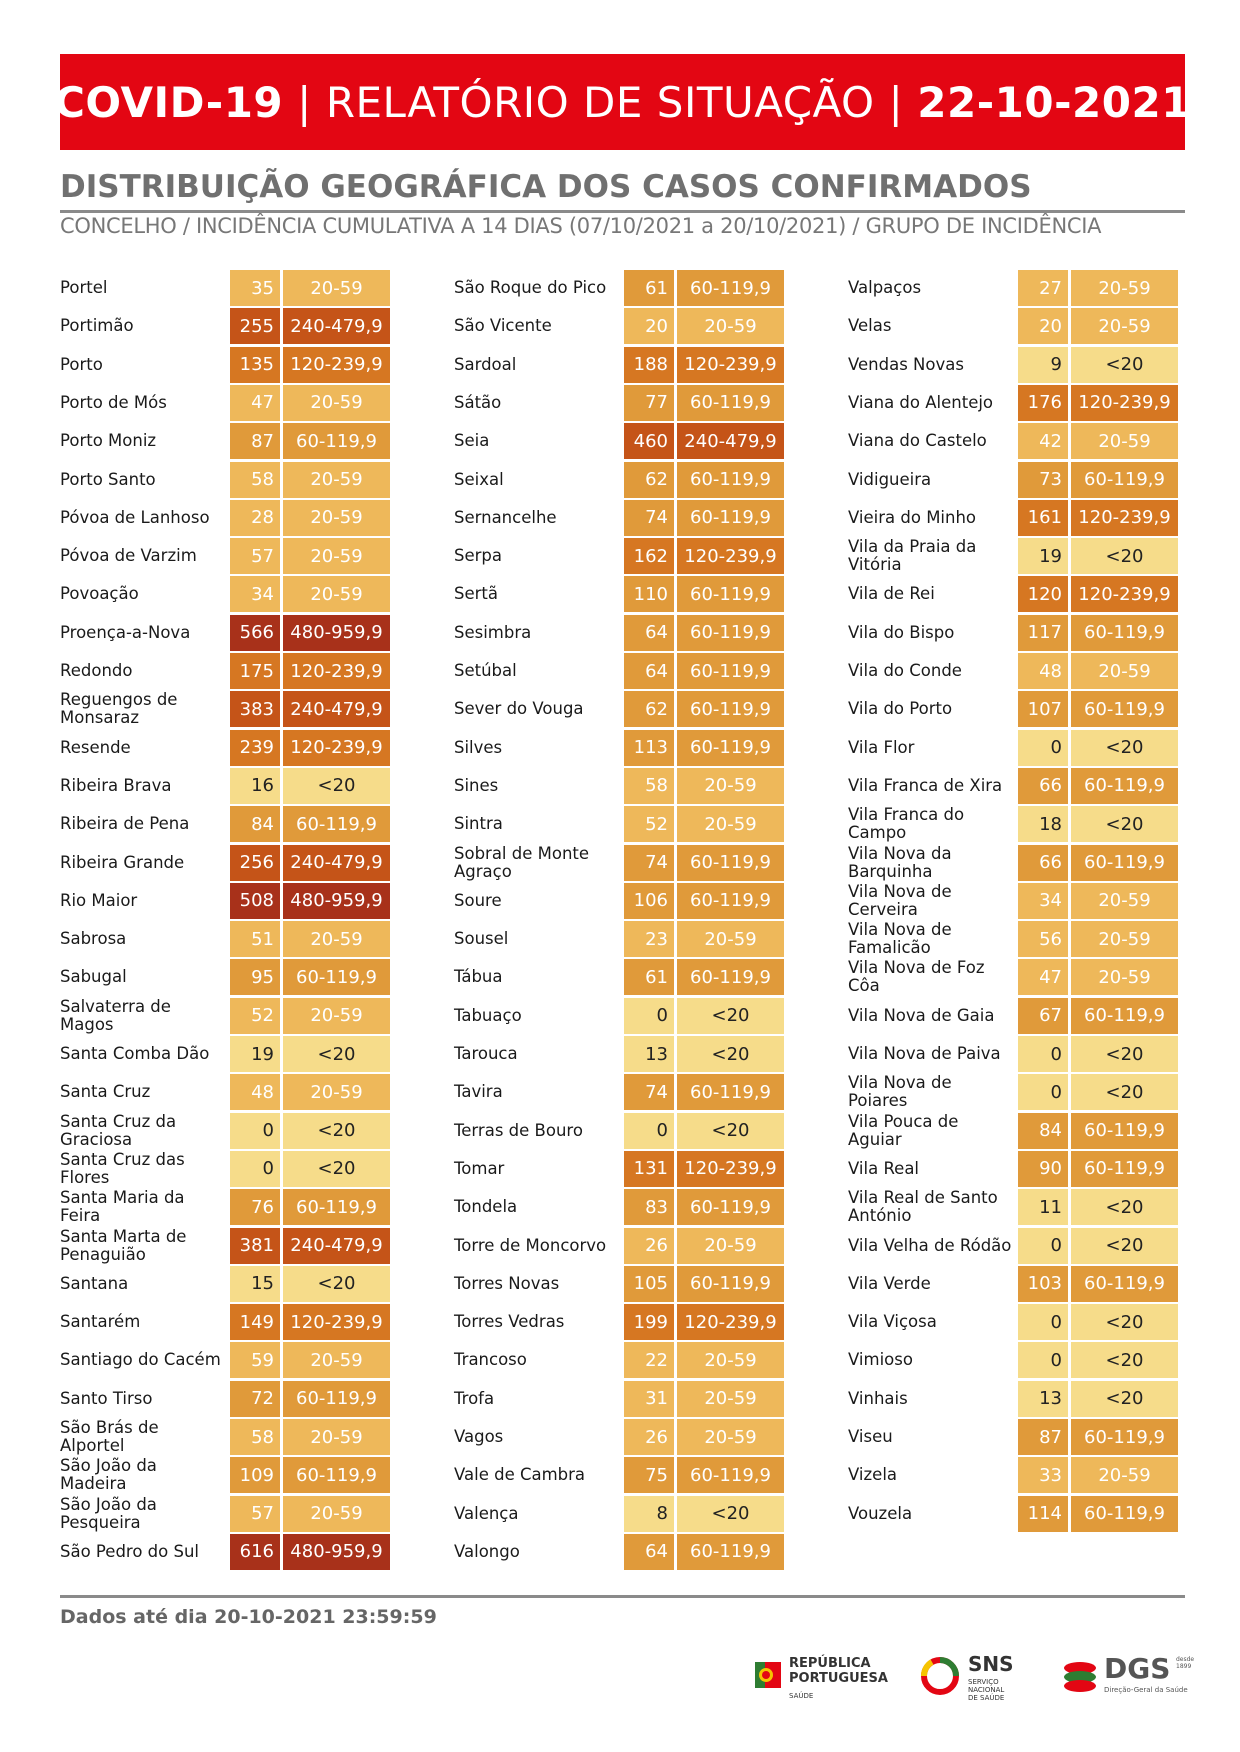  Describe the element at coordinates (622, 1207) in the screenshot. I see `table-row: Tondela 83 60-119,9` at that location.